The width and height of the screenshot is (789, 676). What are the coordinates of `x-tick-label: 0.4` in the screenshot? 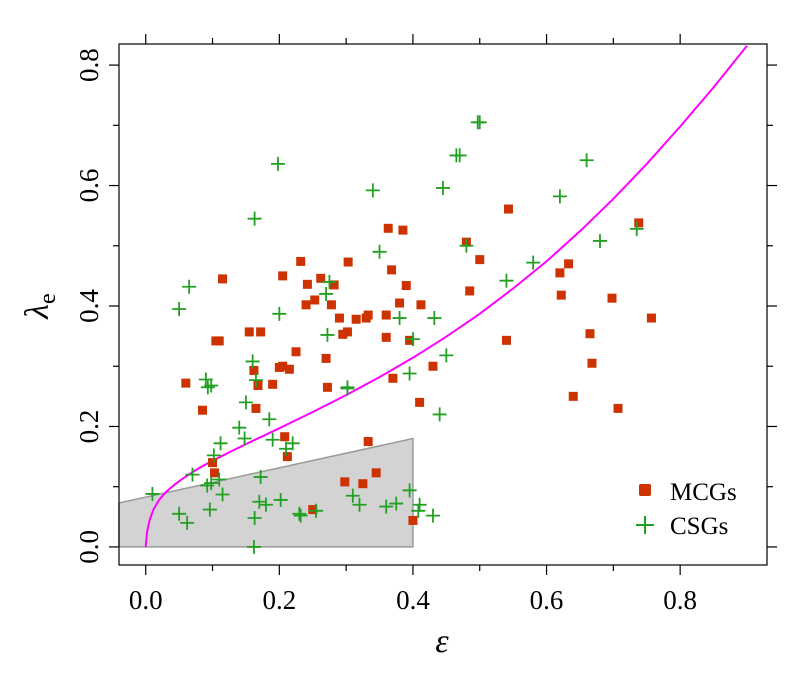 It's located at (413, 600).